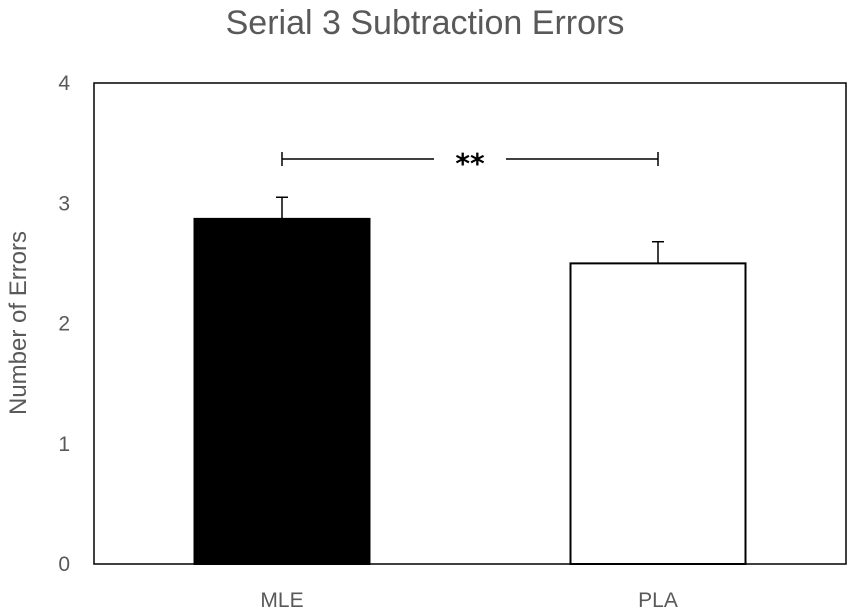 The width and height of the screenshot is (850, 613). Describe the element at coordinates (658, 600) in the screenshot. I see `x-tick-label-pla: PLA` at that location.